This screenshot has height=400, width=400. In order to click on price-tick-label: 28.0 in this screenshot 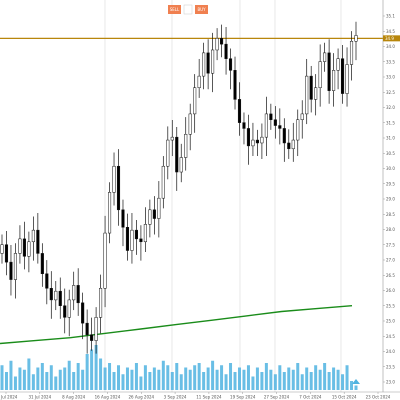, I will do `click(390, 229)`.